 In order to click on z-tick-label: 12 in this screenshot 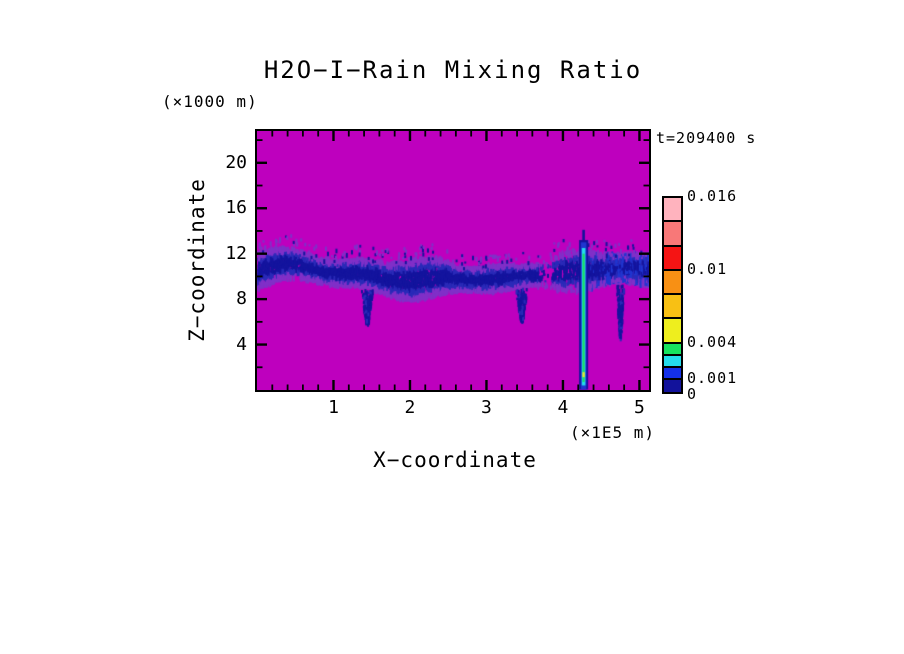, I will do `click(236, 253)`.